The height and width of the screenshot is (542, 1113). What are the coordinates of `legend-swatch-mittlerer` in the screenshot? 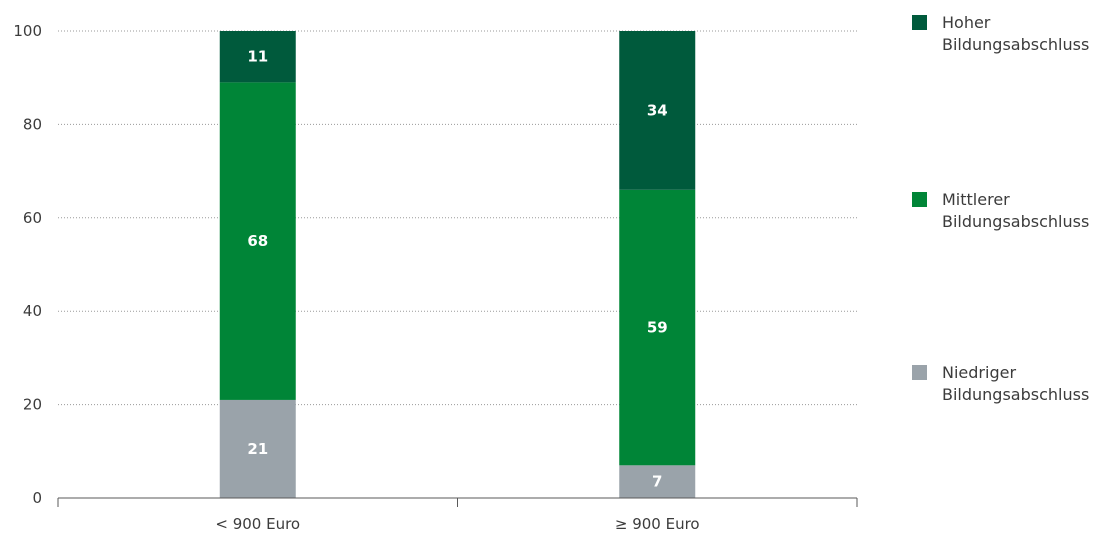 It's located at (919, 199).